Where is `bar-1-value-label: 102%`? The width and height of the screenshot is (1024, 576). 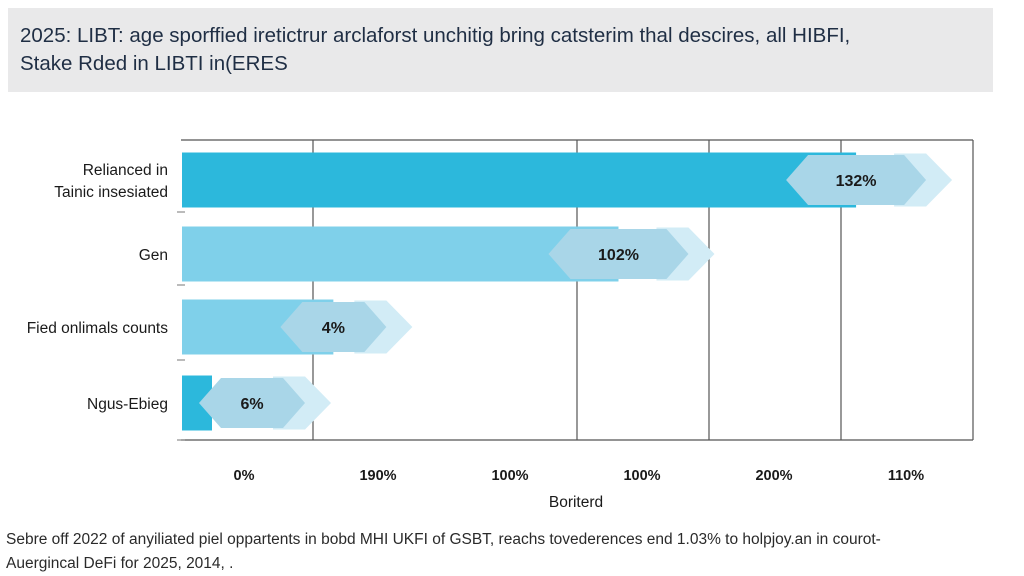 bar-1-value-label: 102% is located at coordinates (618, 255).